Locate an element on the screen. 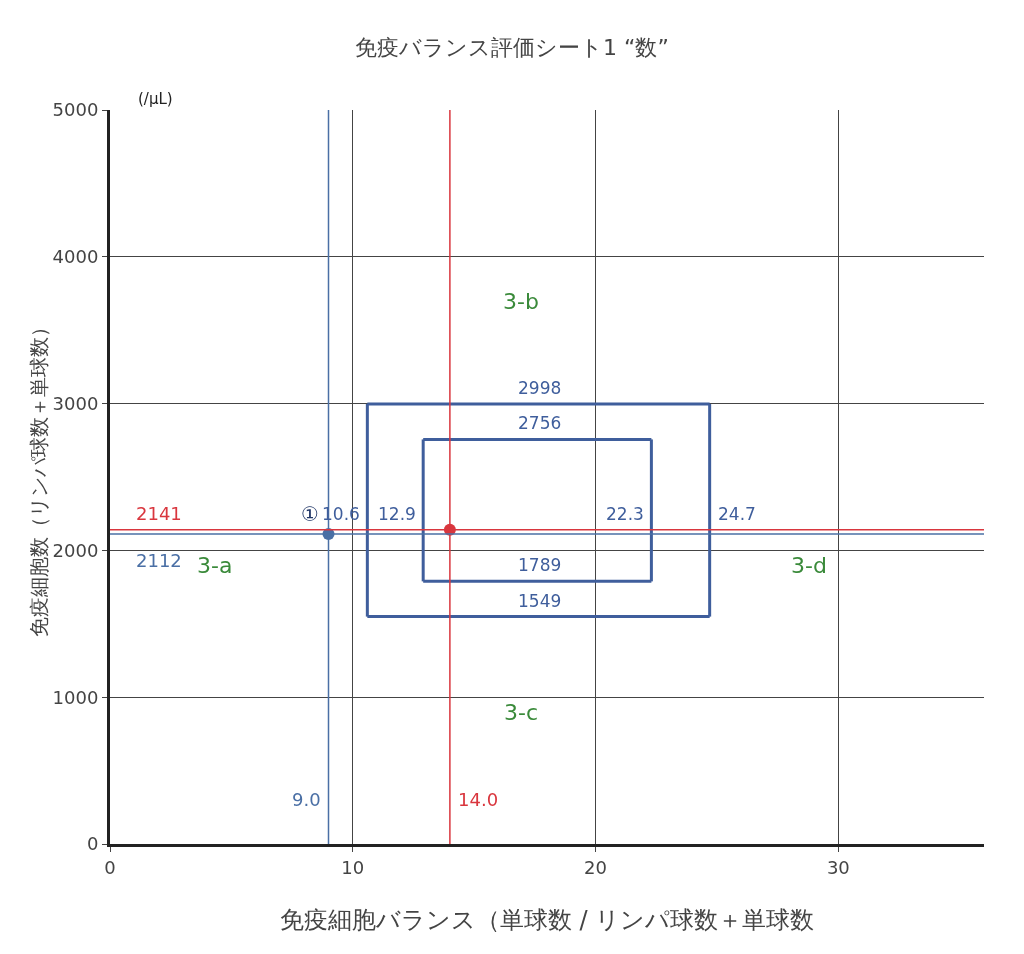 Image resolution: width=1024 pixels, height=954 pixels. ref-line-label: 2141 is located at coordinates (159, 513).